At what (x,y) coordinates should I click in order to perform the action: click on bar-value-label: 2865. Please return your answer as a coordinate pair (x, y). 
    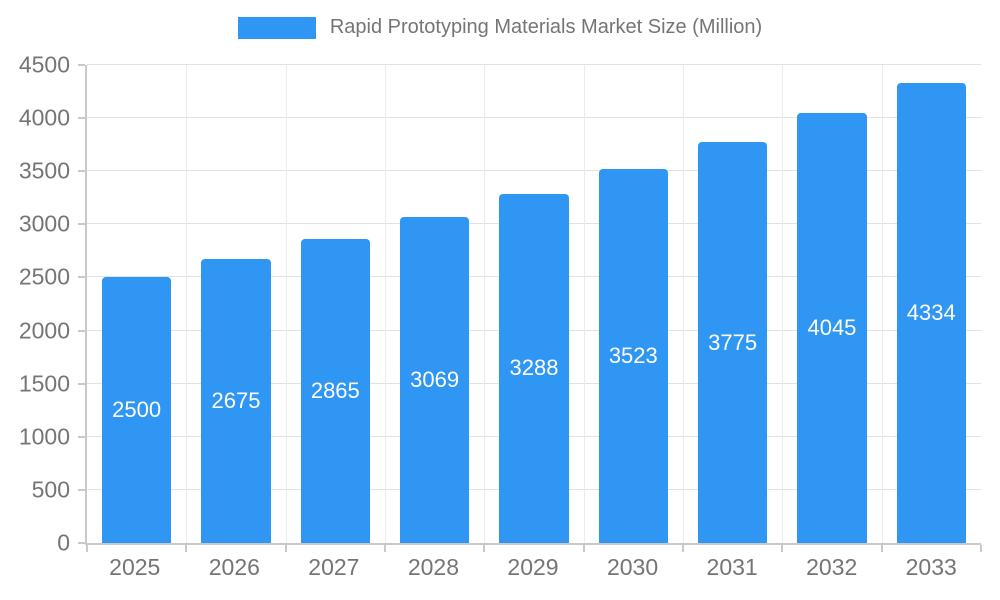
    Looking at the image, I should click on (335, 390).